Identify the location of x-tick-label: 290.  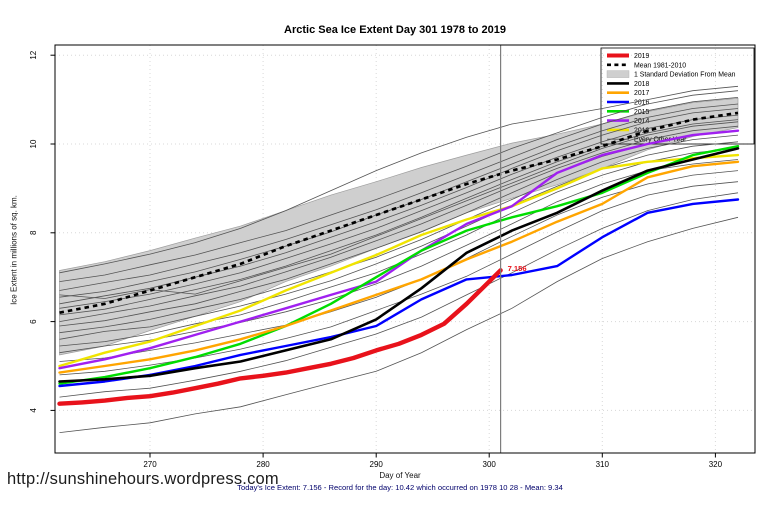
(377, 464).